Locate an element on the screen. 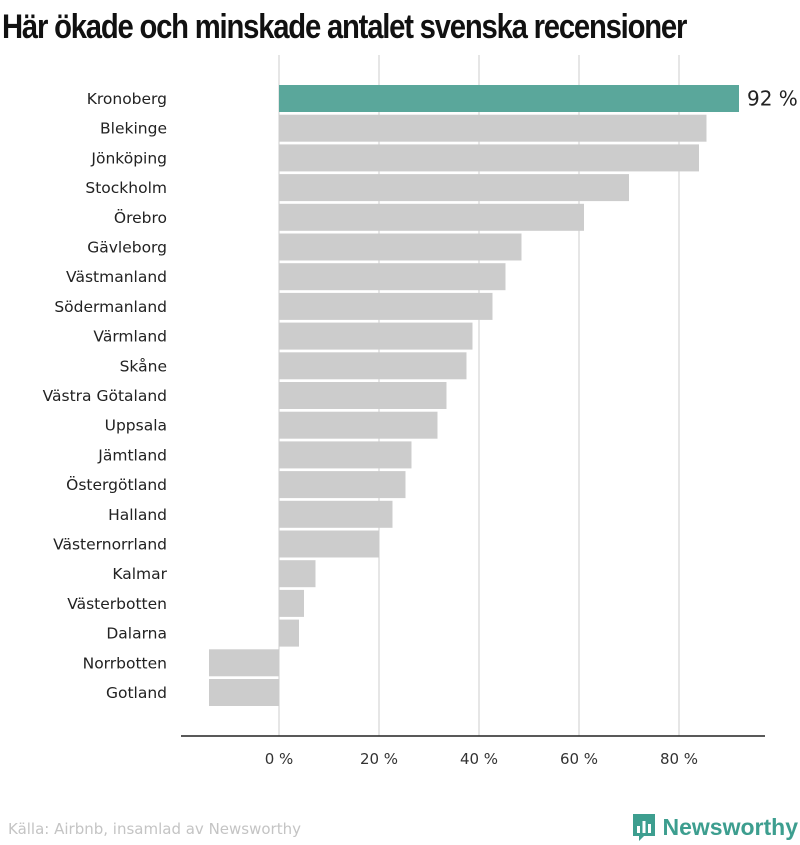 Image resolution: width=800 pixels, height=845 pixels. x-tick-label: 0 % is located at coordinates (279, 759).